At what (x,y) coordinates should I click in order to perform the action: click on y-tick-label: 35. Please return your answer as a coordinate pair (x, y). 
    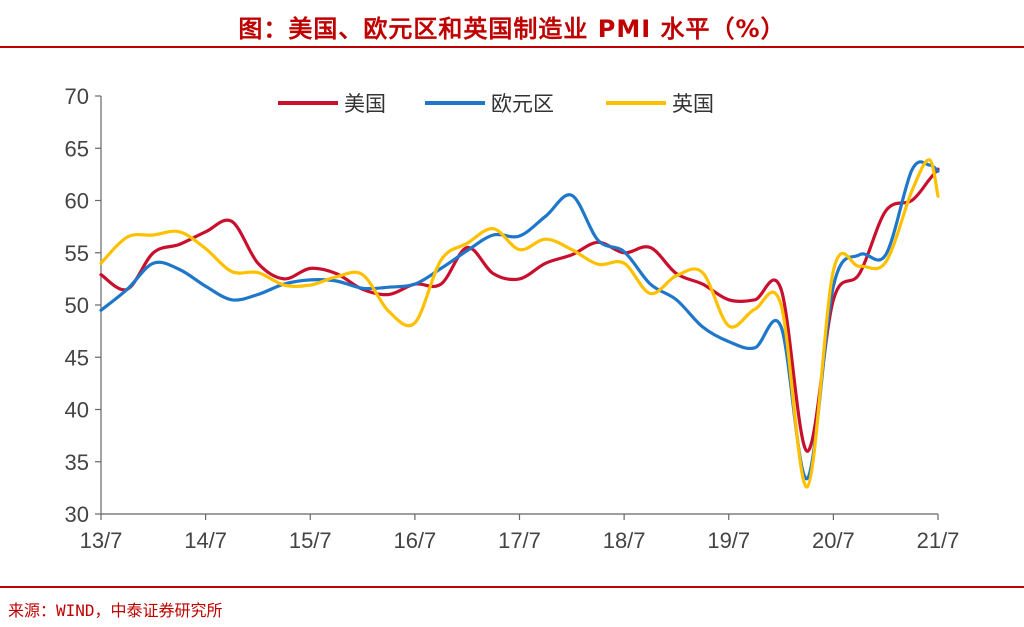
    Looking at the image, I should click on (77, 462).